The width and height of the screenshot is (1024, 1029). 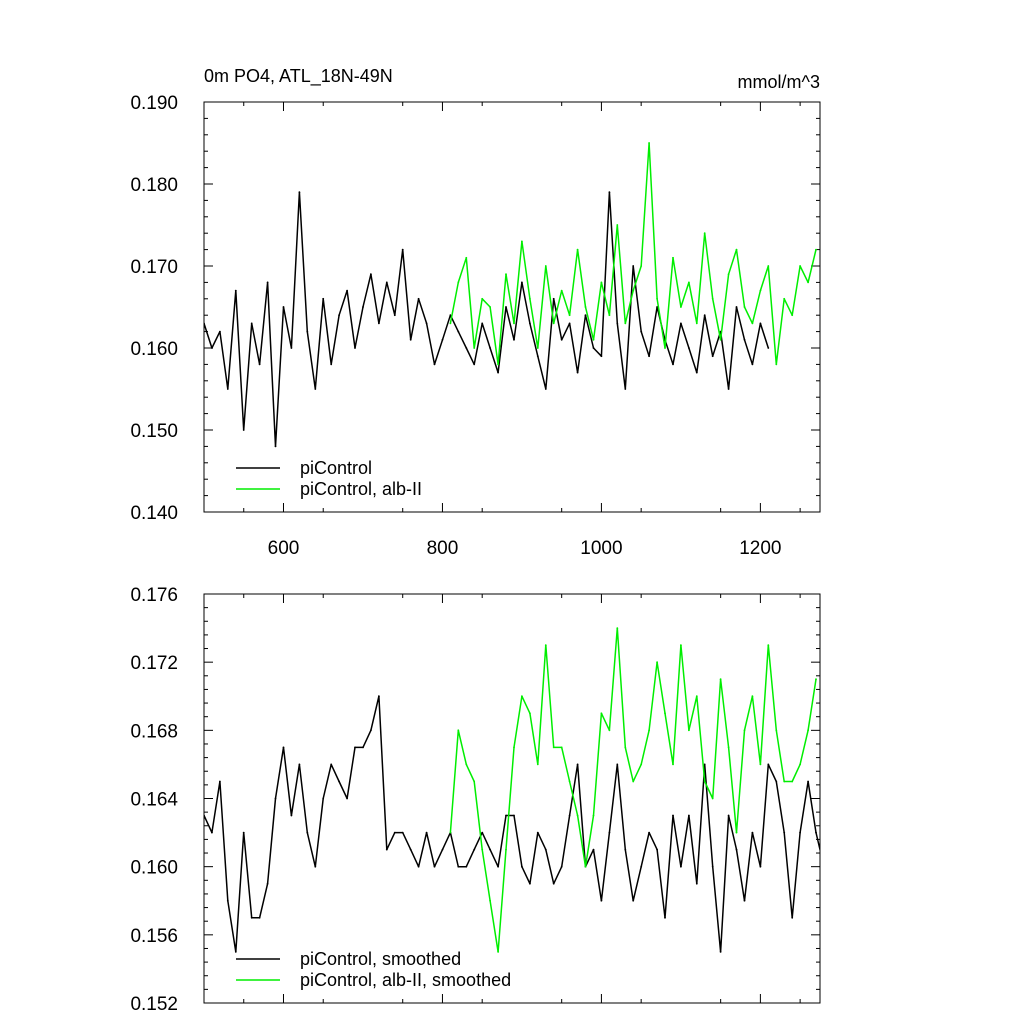 I want to click on legend-label: piControl, alb-II, smoothed, so click(x=405, y=980).